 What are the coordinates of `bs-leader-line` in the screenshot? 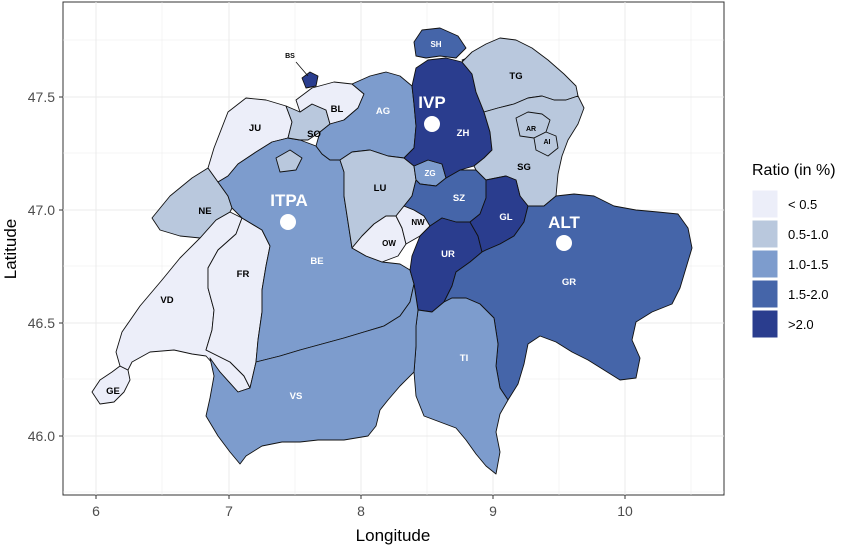 It's located at (302, 69).